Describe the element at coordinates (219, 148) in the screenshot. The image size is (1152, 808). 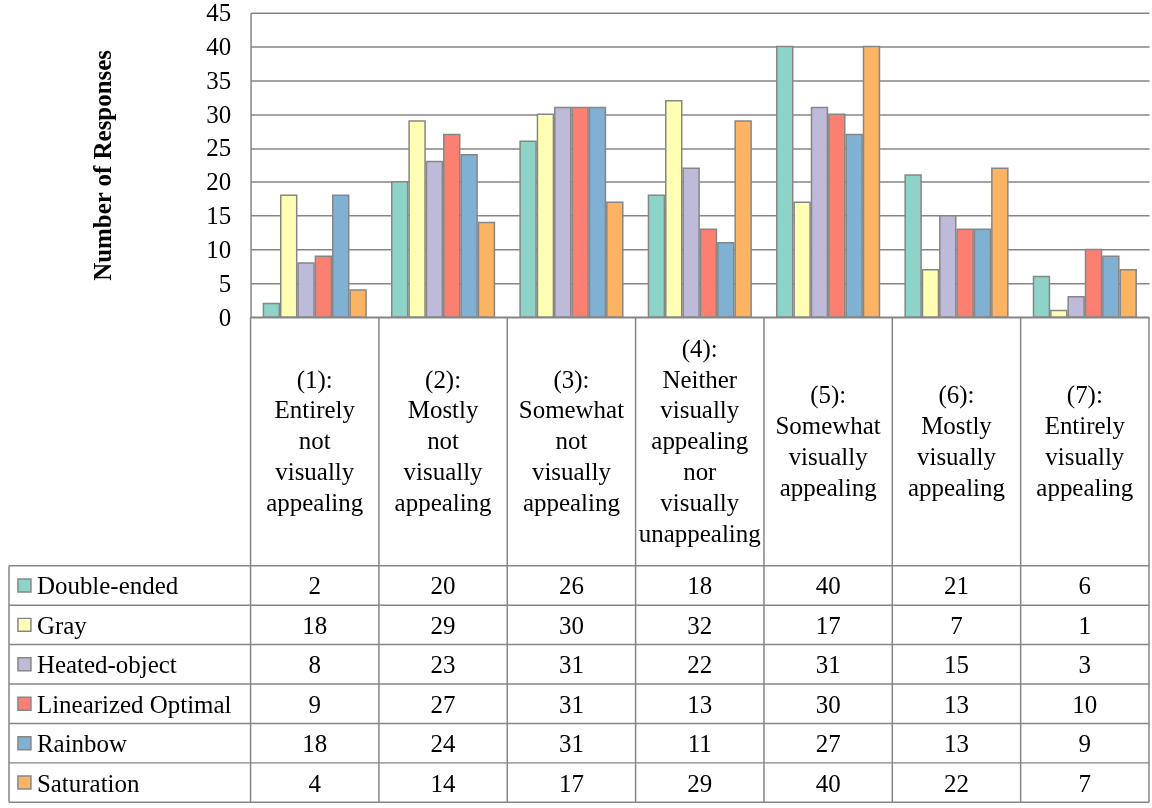
I see `y-tick-label: 25` at that location.